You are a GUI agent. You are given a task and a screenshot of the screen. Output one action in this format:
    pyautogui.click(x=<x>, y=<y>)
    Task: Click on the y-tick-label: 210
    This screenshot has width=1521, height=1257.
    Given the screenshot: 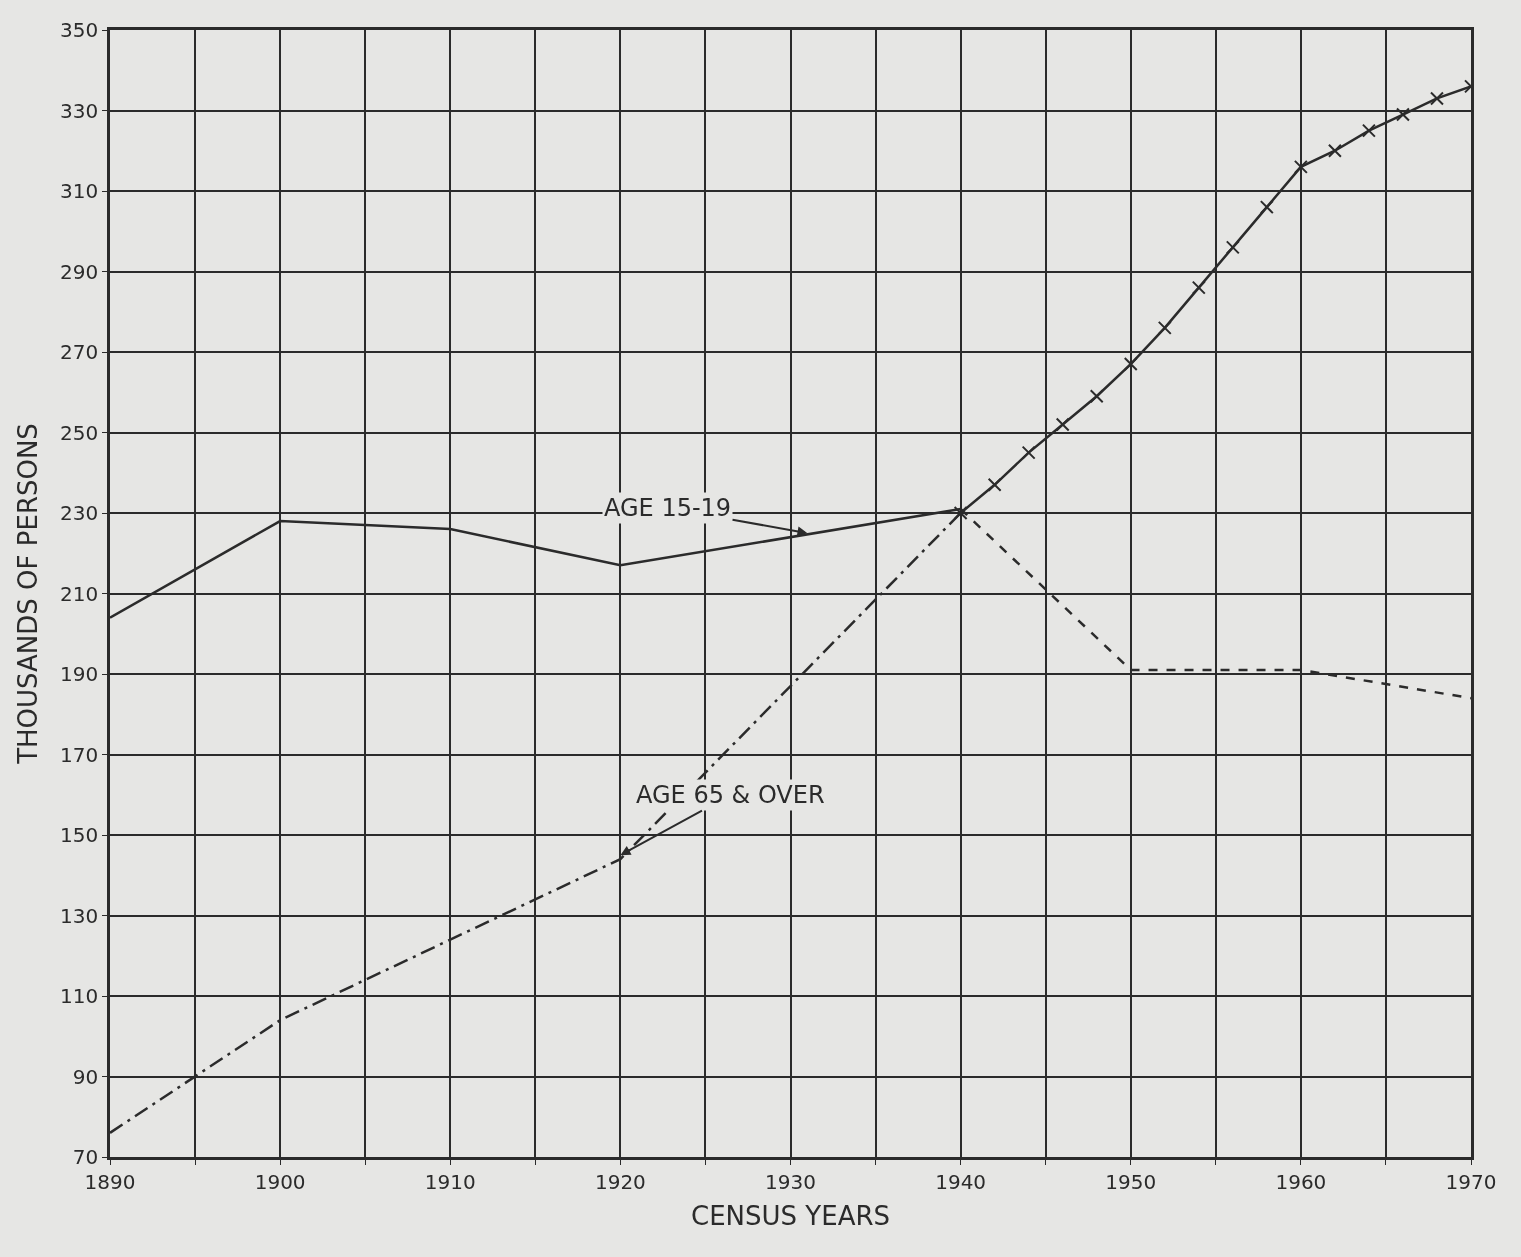 What is the action you would take?
    pyautogui.click(x=79, y=593)
    